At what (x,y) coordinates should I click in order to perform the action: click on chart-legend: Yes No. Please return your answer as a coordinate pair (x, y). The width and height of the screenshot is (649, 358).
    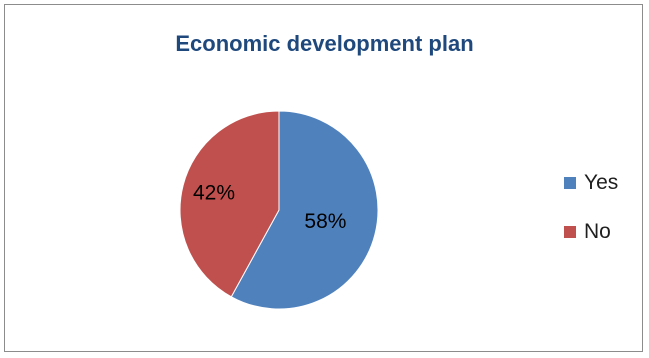
    Looking at the image, I should click on (591, 219).